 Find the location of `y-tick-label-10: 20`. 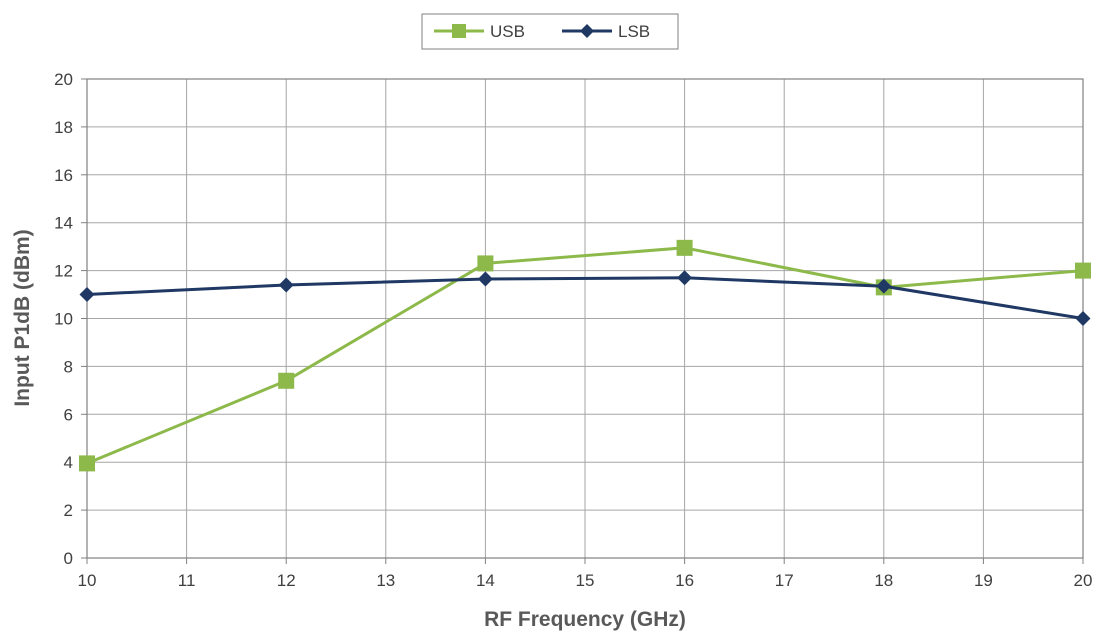

y-tick-label-10: 20 is located at coordinates (63, 79).